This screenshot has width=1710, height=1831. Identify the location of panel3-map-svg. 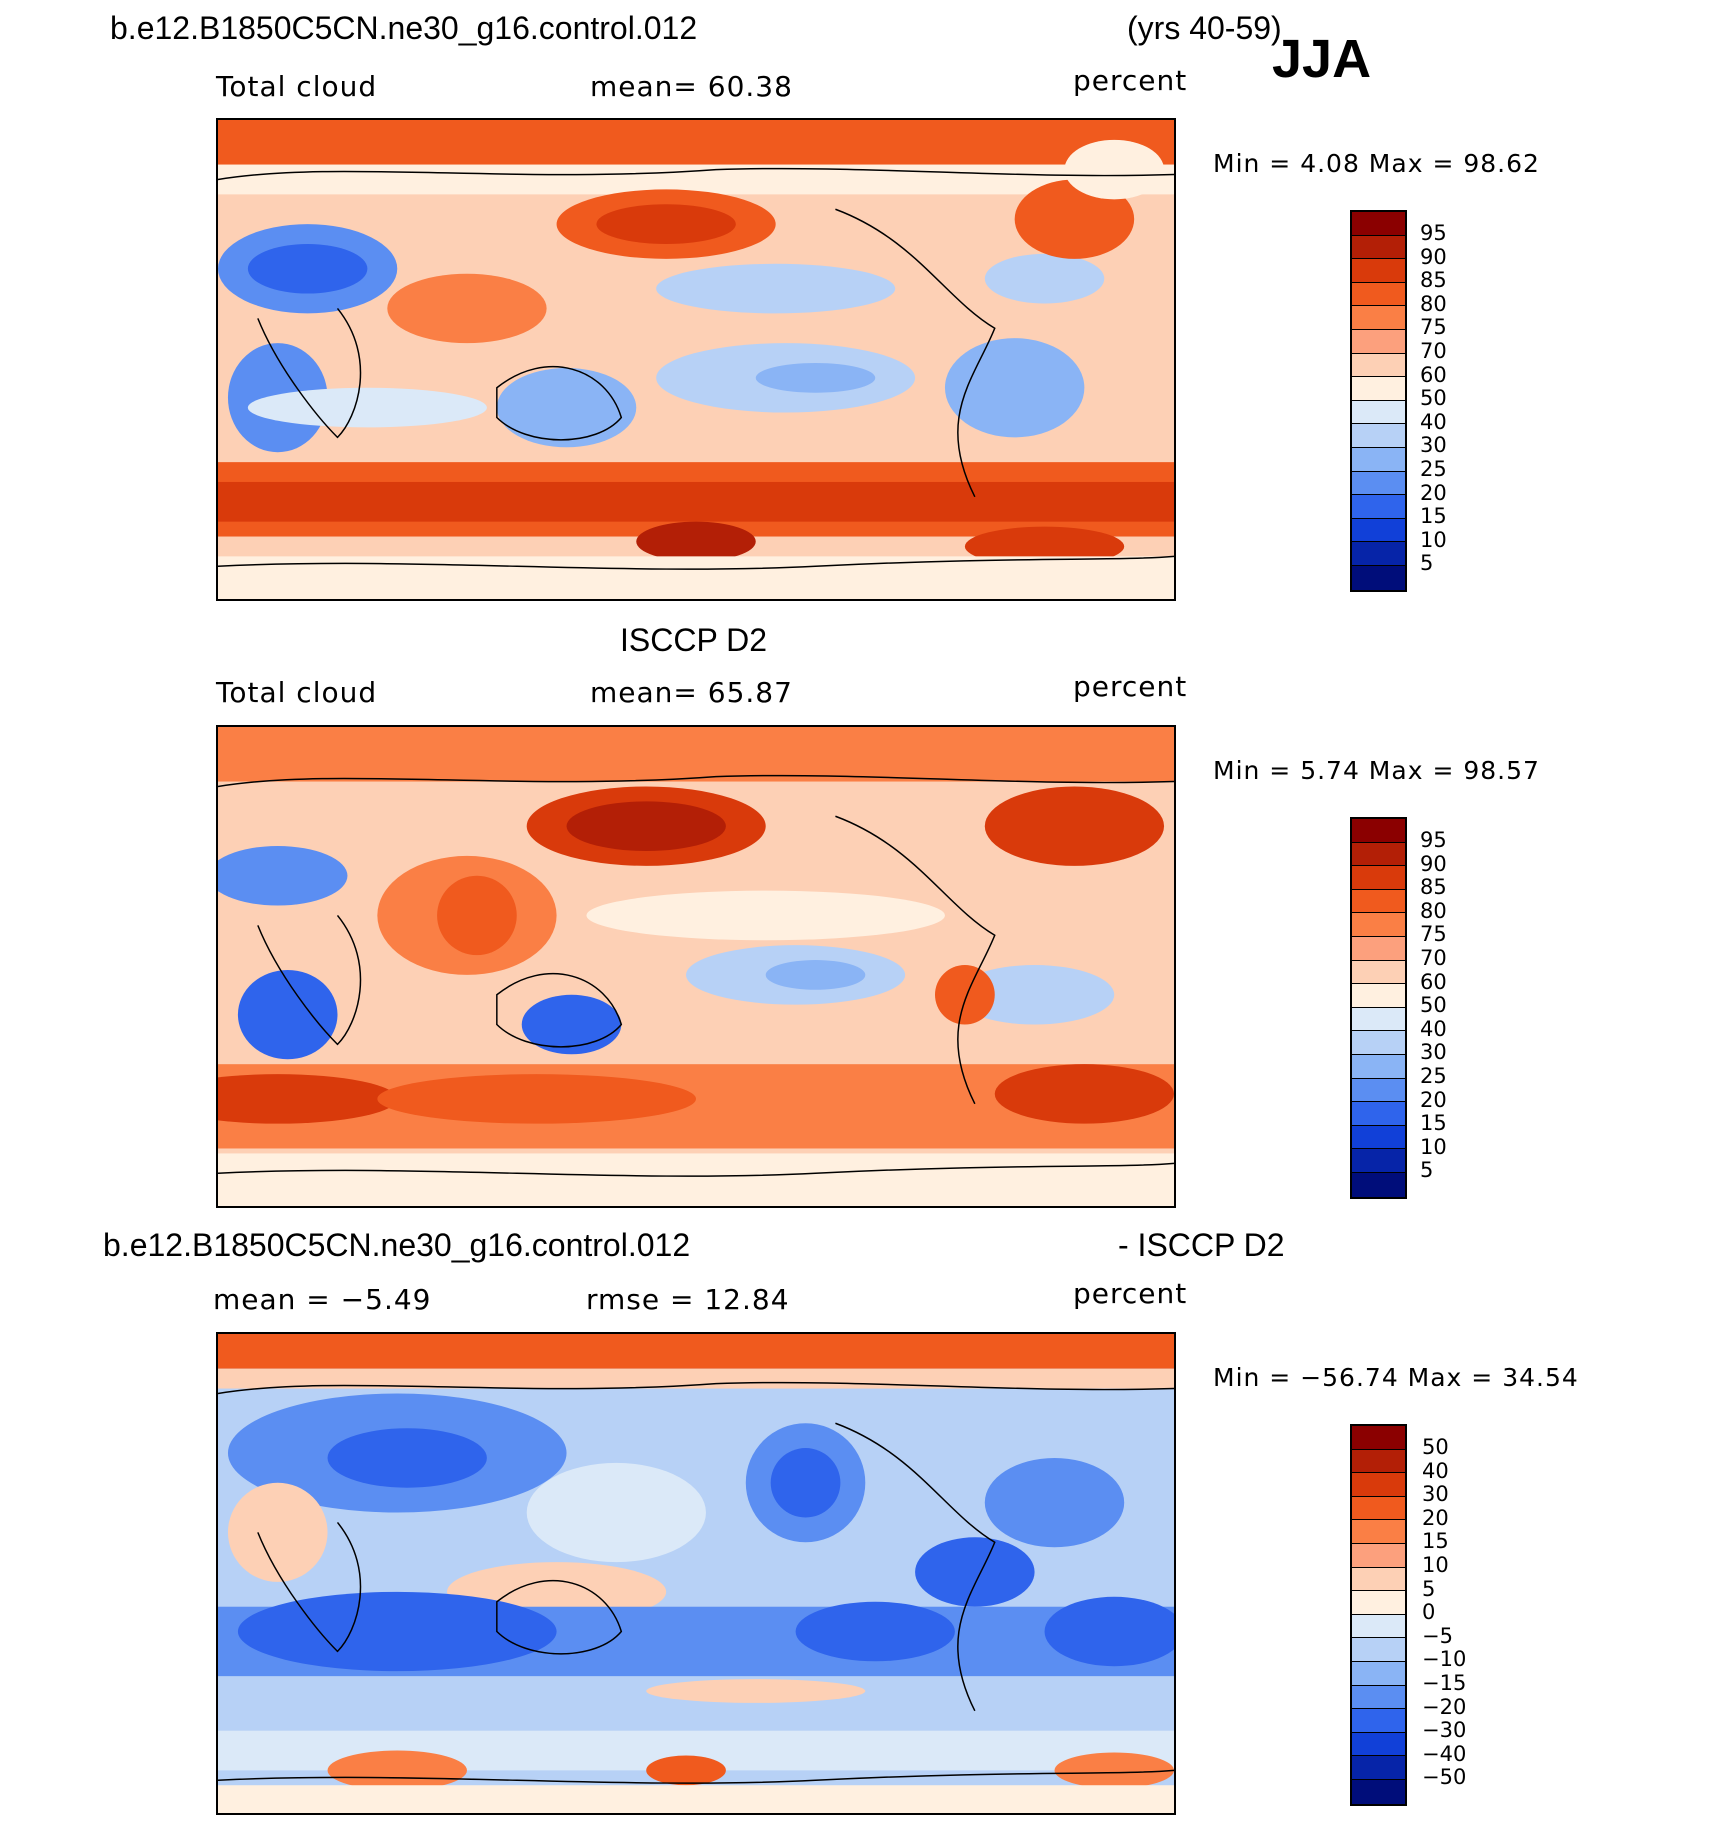
(696, 1573).